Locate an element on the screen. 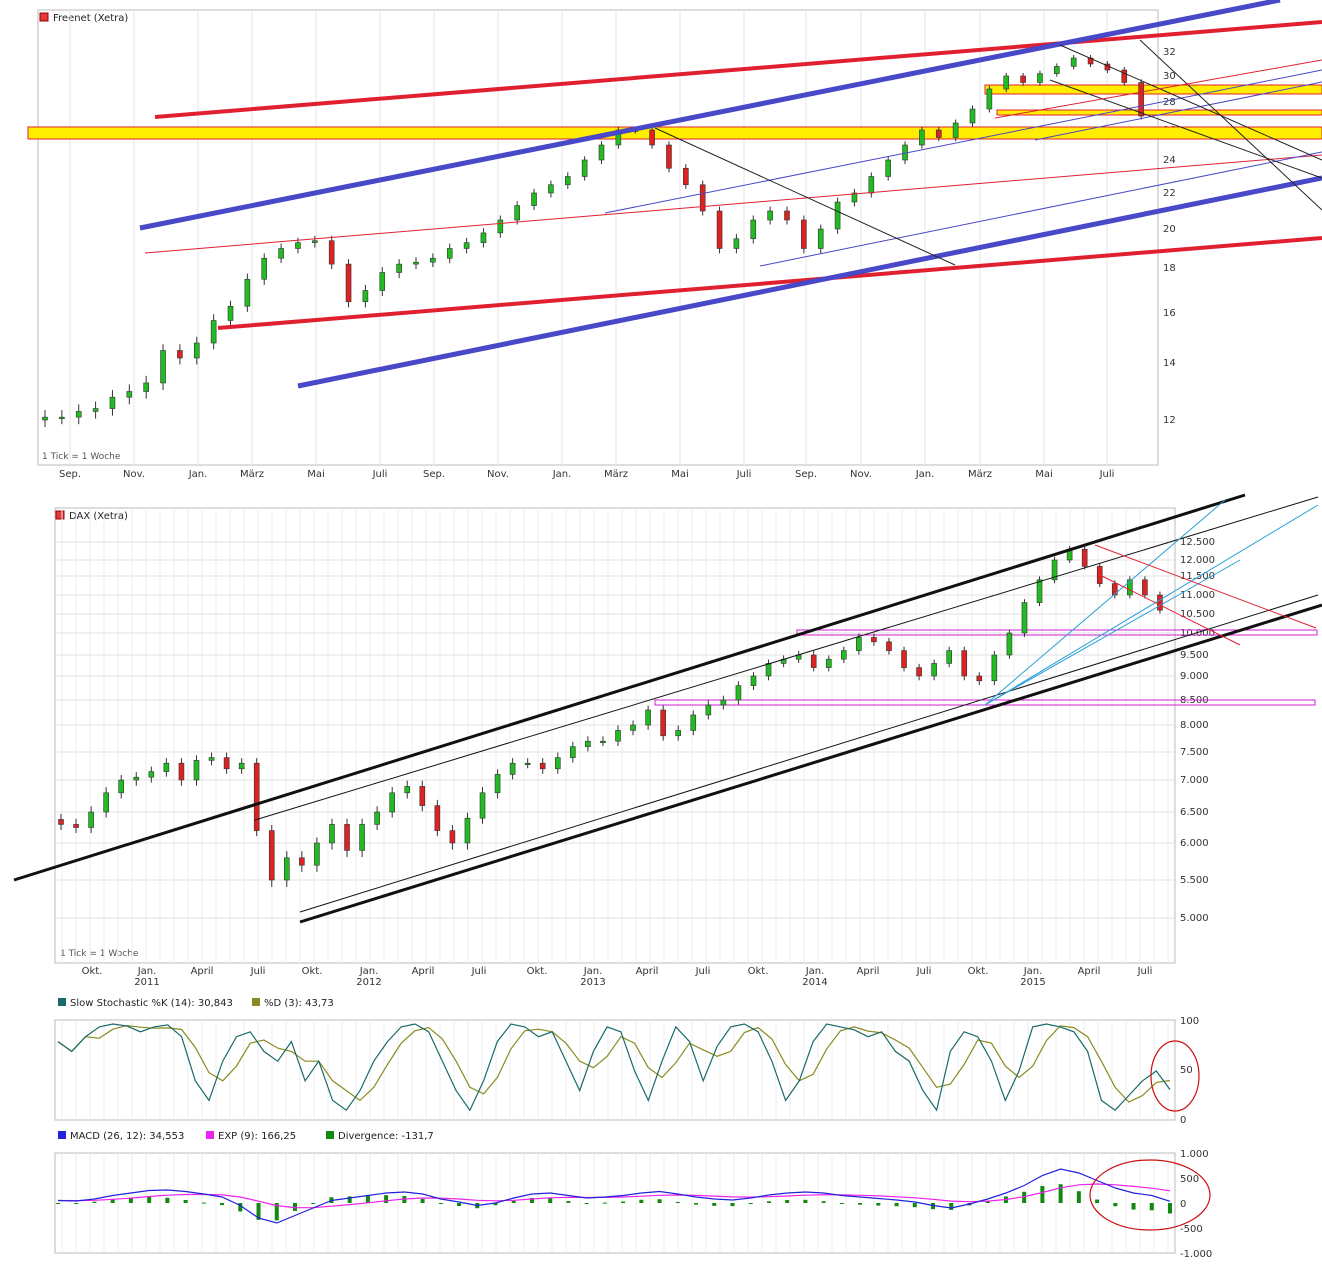  stoch-tick: 50 is located at coordinates (1186, 1070).